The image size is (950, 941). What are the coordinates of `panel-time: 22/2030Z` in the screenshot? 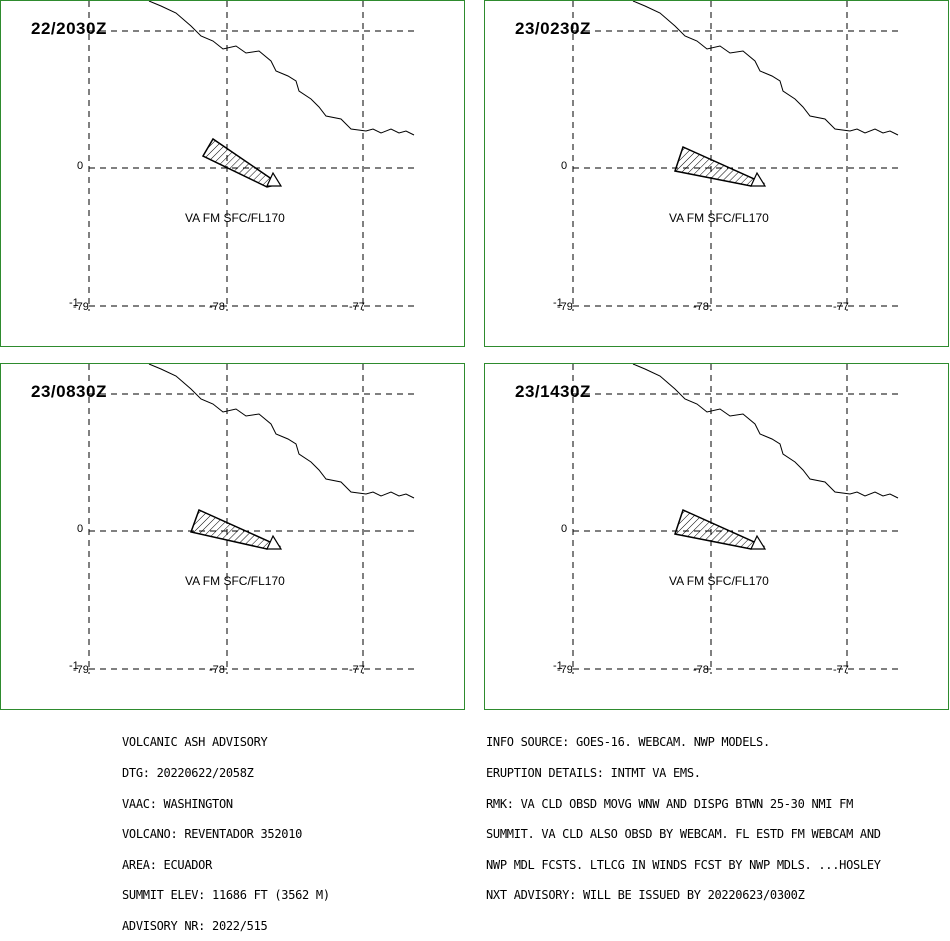 It's located at (69, 28).